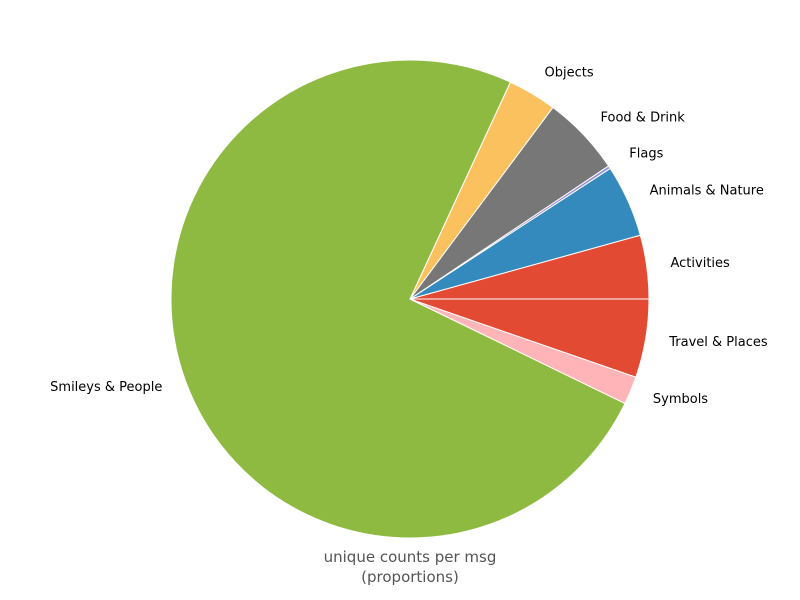 The height and width of the screenshot is (600, 800). Describe the element at coordinates (718, 342) in the screenshot. I see `pie-label-travel-and-places: Travel & Places` at that location.